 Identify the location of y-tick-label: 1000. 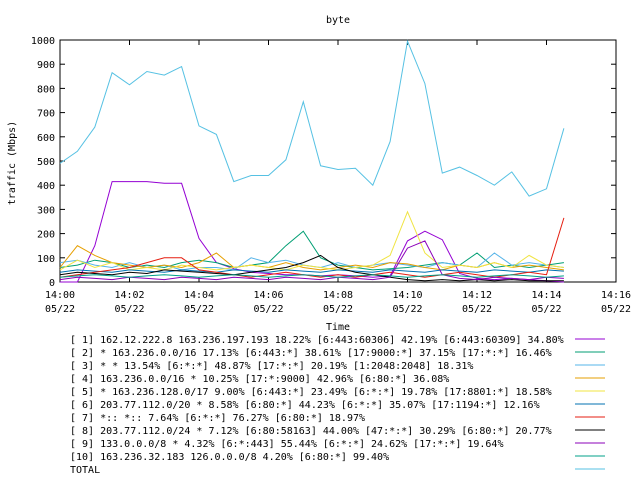
(43, 41).